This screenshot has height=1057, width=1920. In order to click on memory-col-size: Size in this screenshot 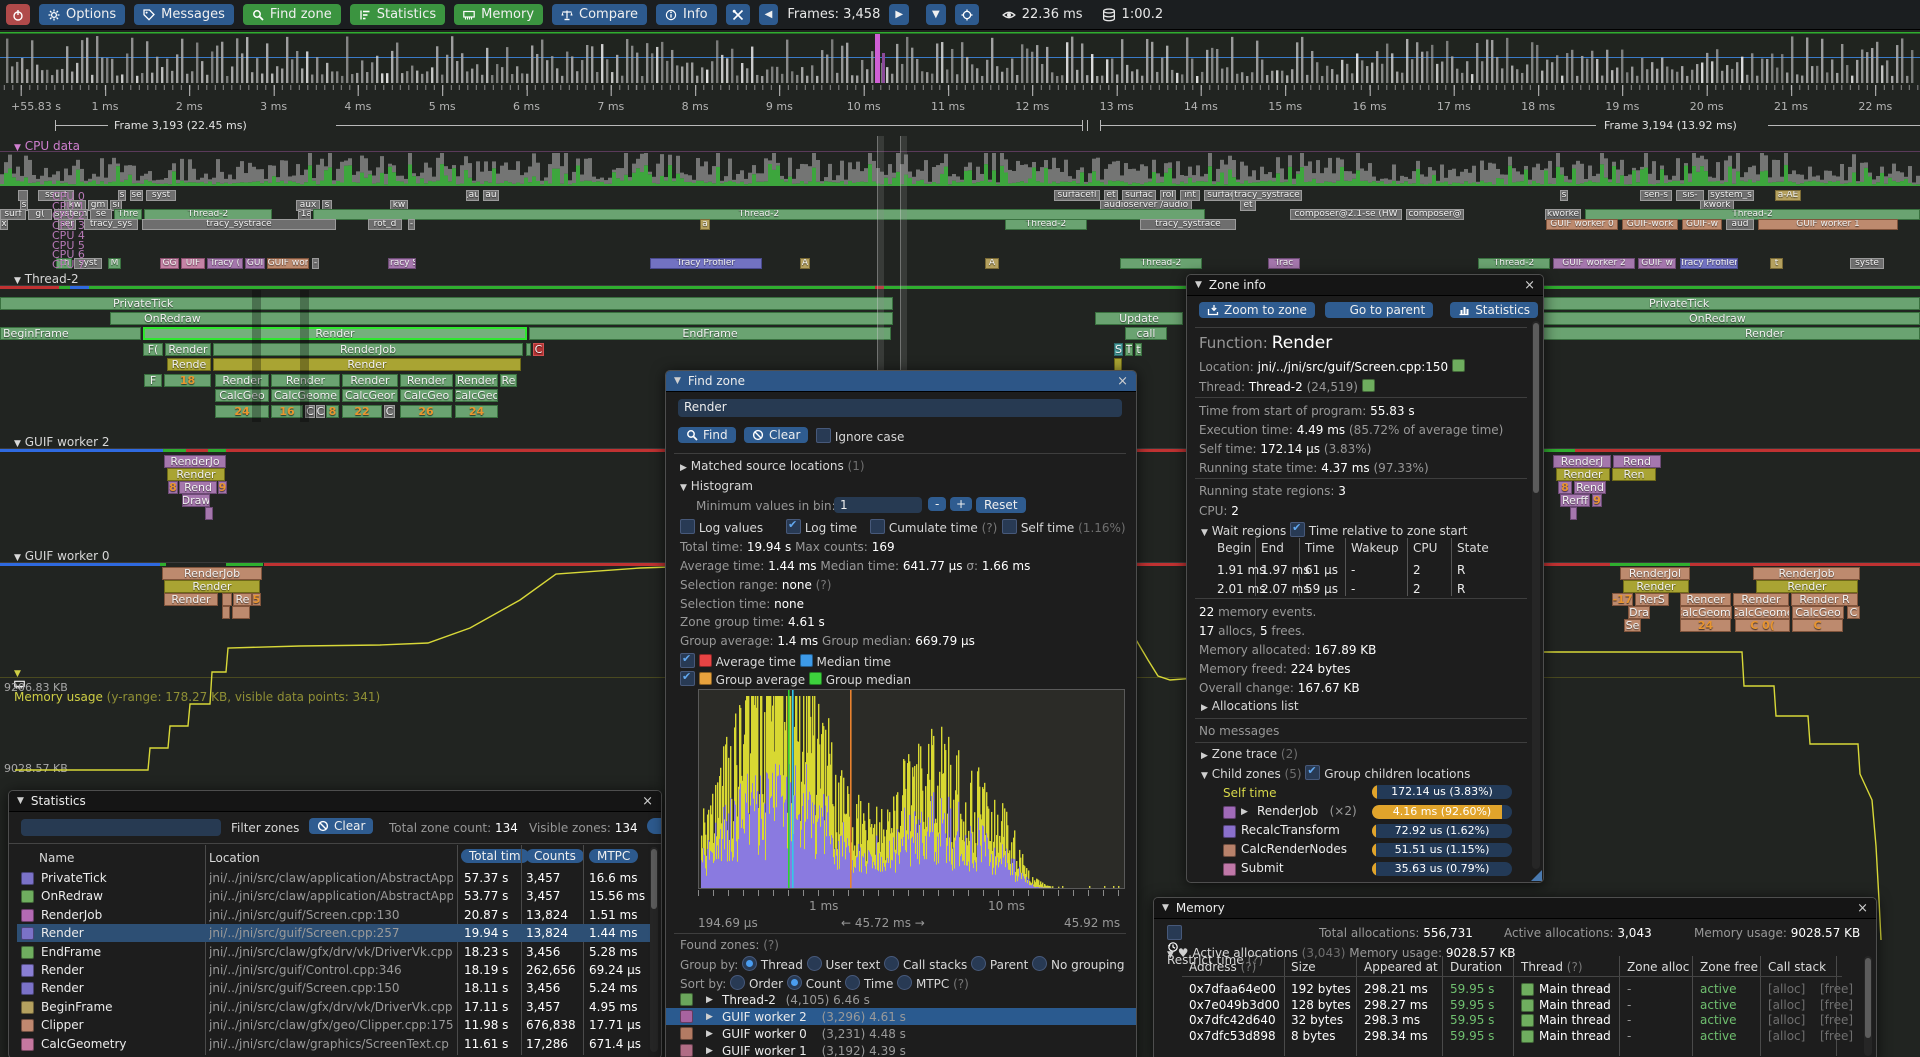, I will do `click(1303, 967)`.